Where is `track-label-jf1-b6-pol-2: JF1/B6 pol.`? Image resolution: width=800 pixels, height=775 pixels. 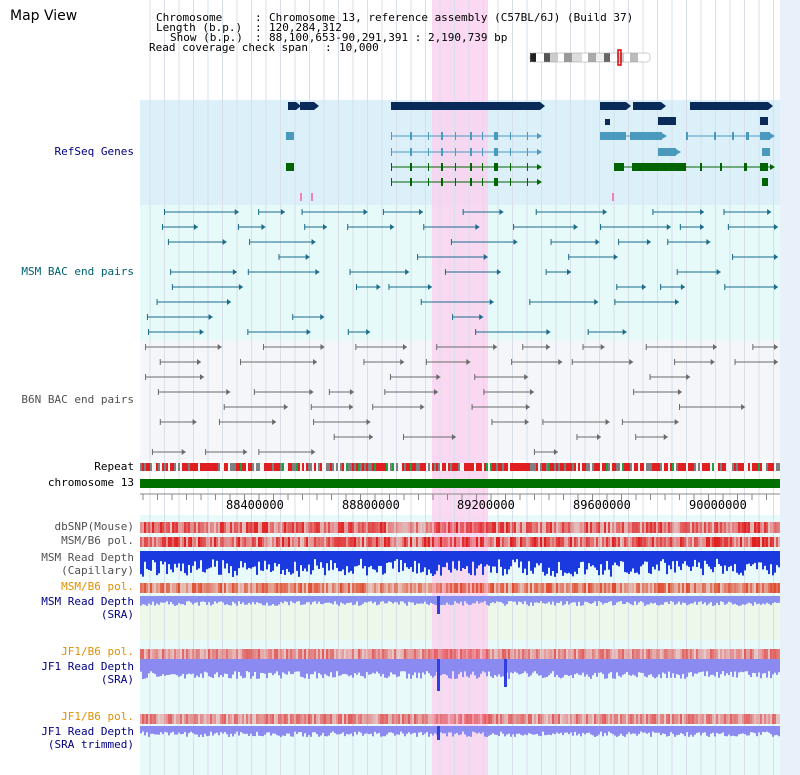
track-label-jf1-b6-pol-2: JF1/B6 pol. is located at coordinates (97, 716).